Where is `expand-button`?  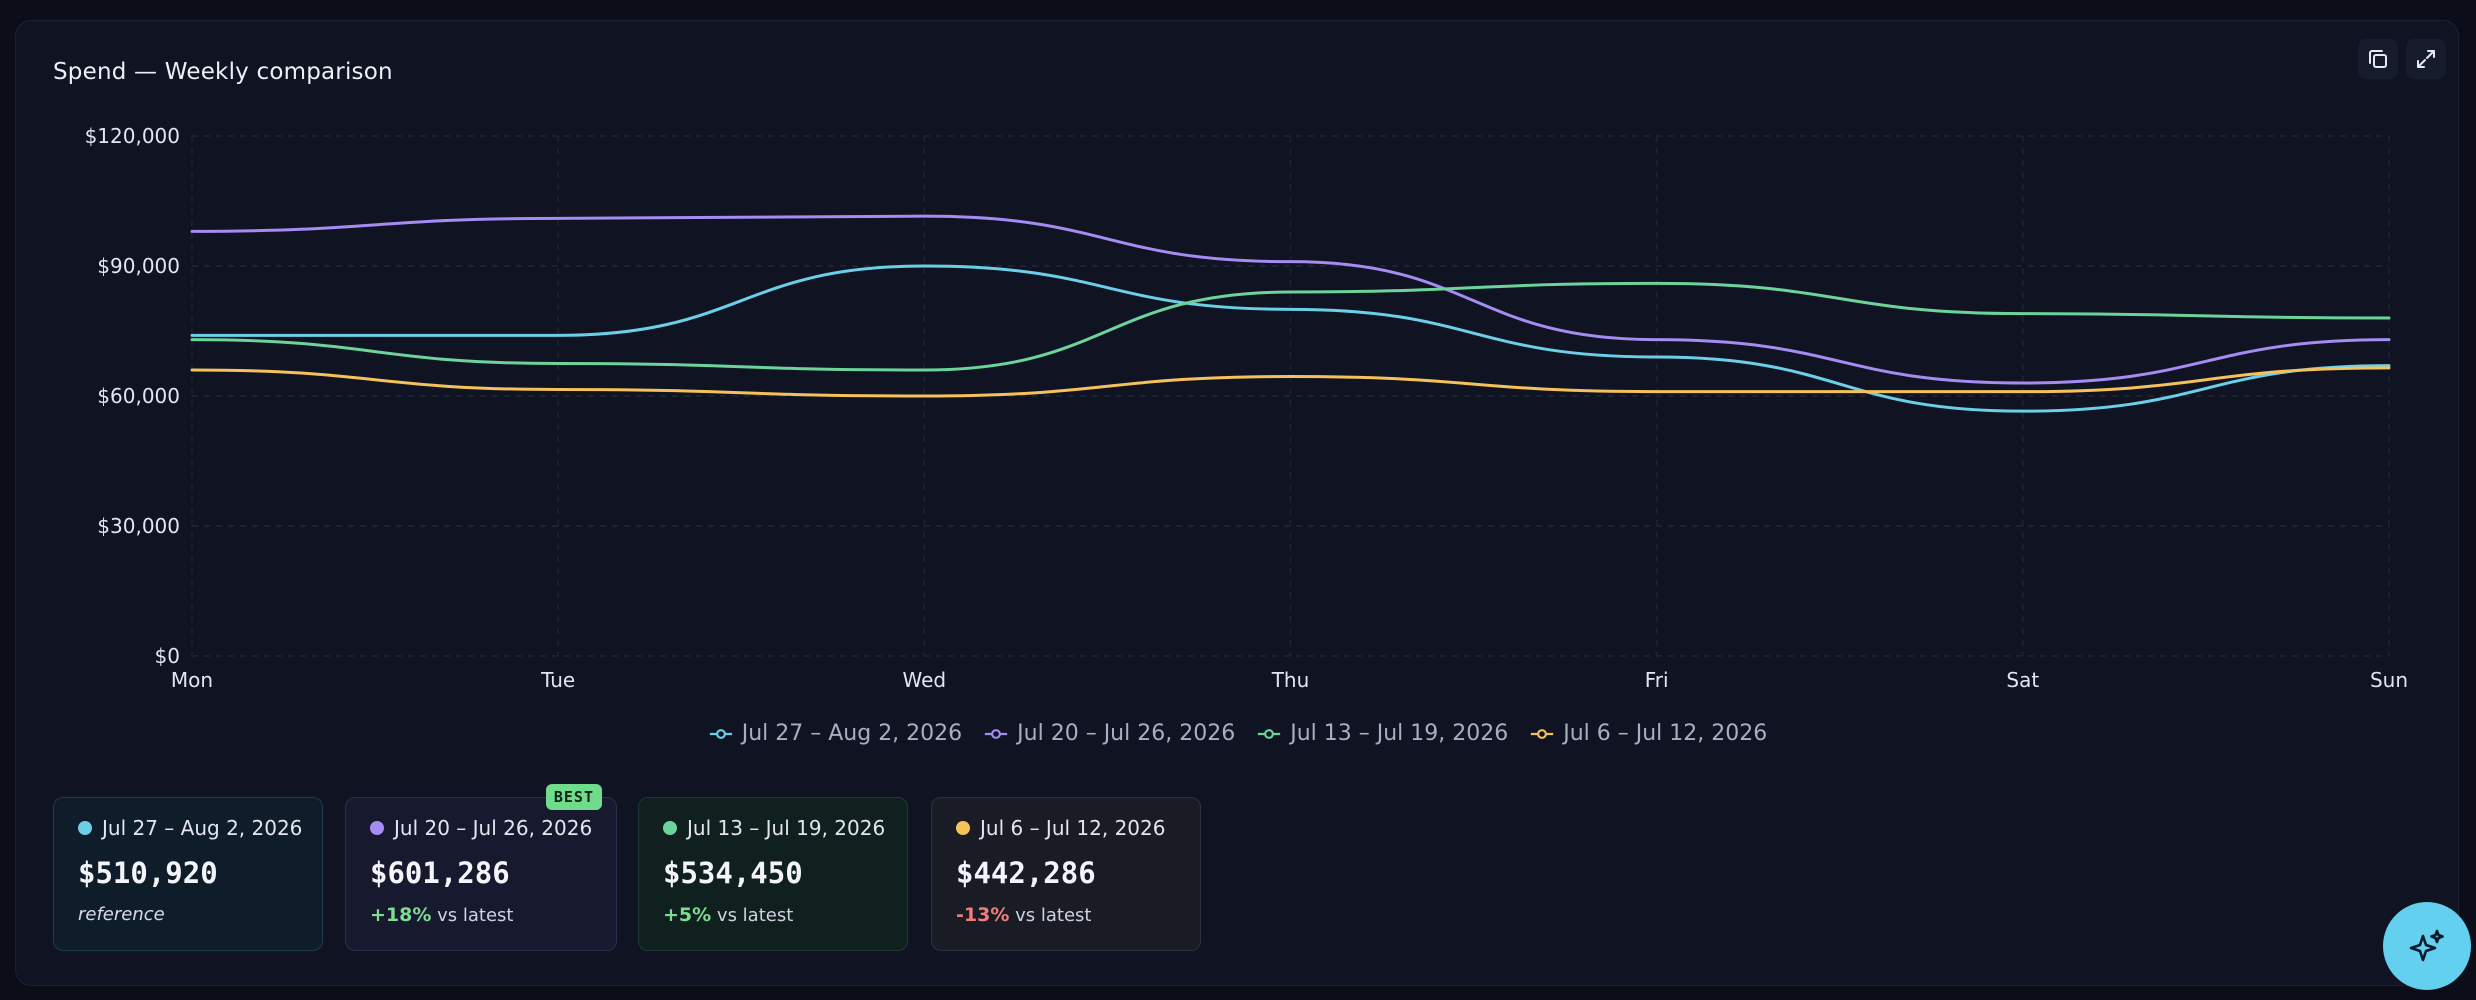 expand-button is located at coordinates (2426, 59).